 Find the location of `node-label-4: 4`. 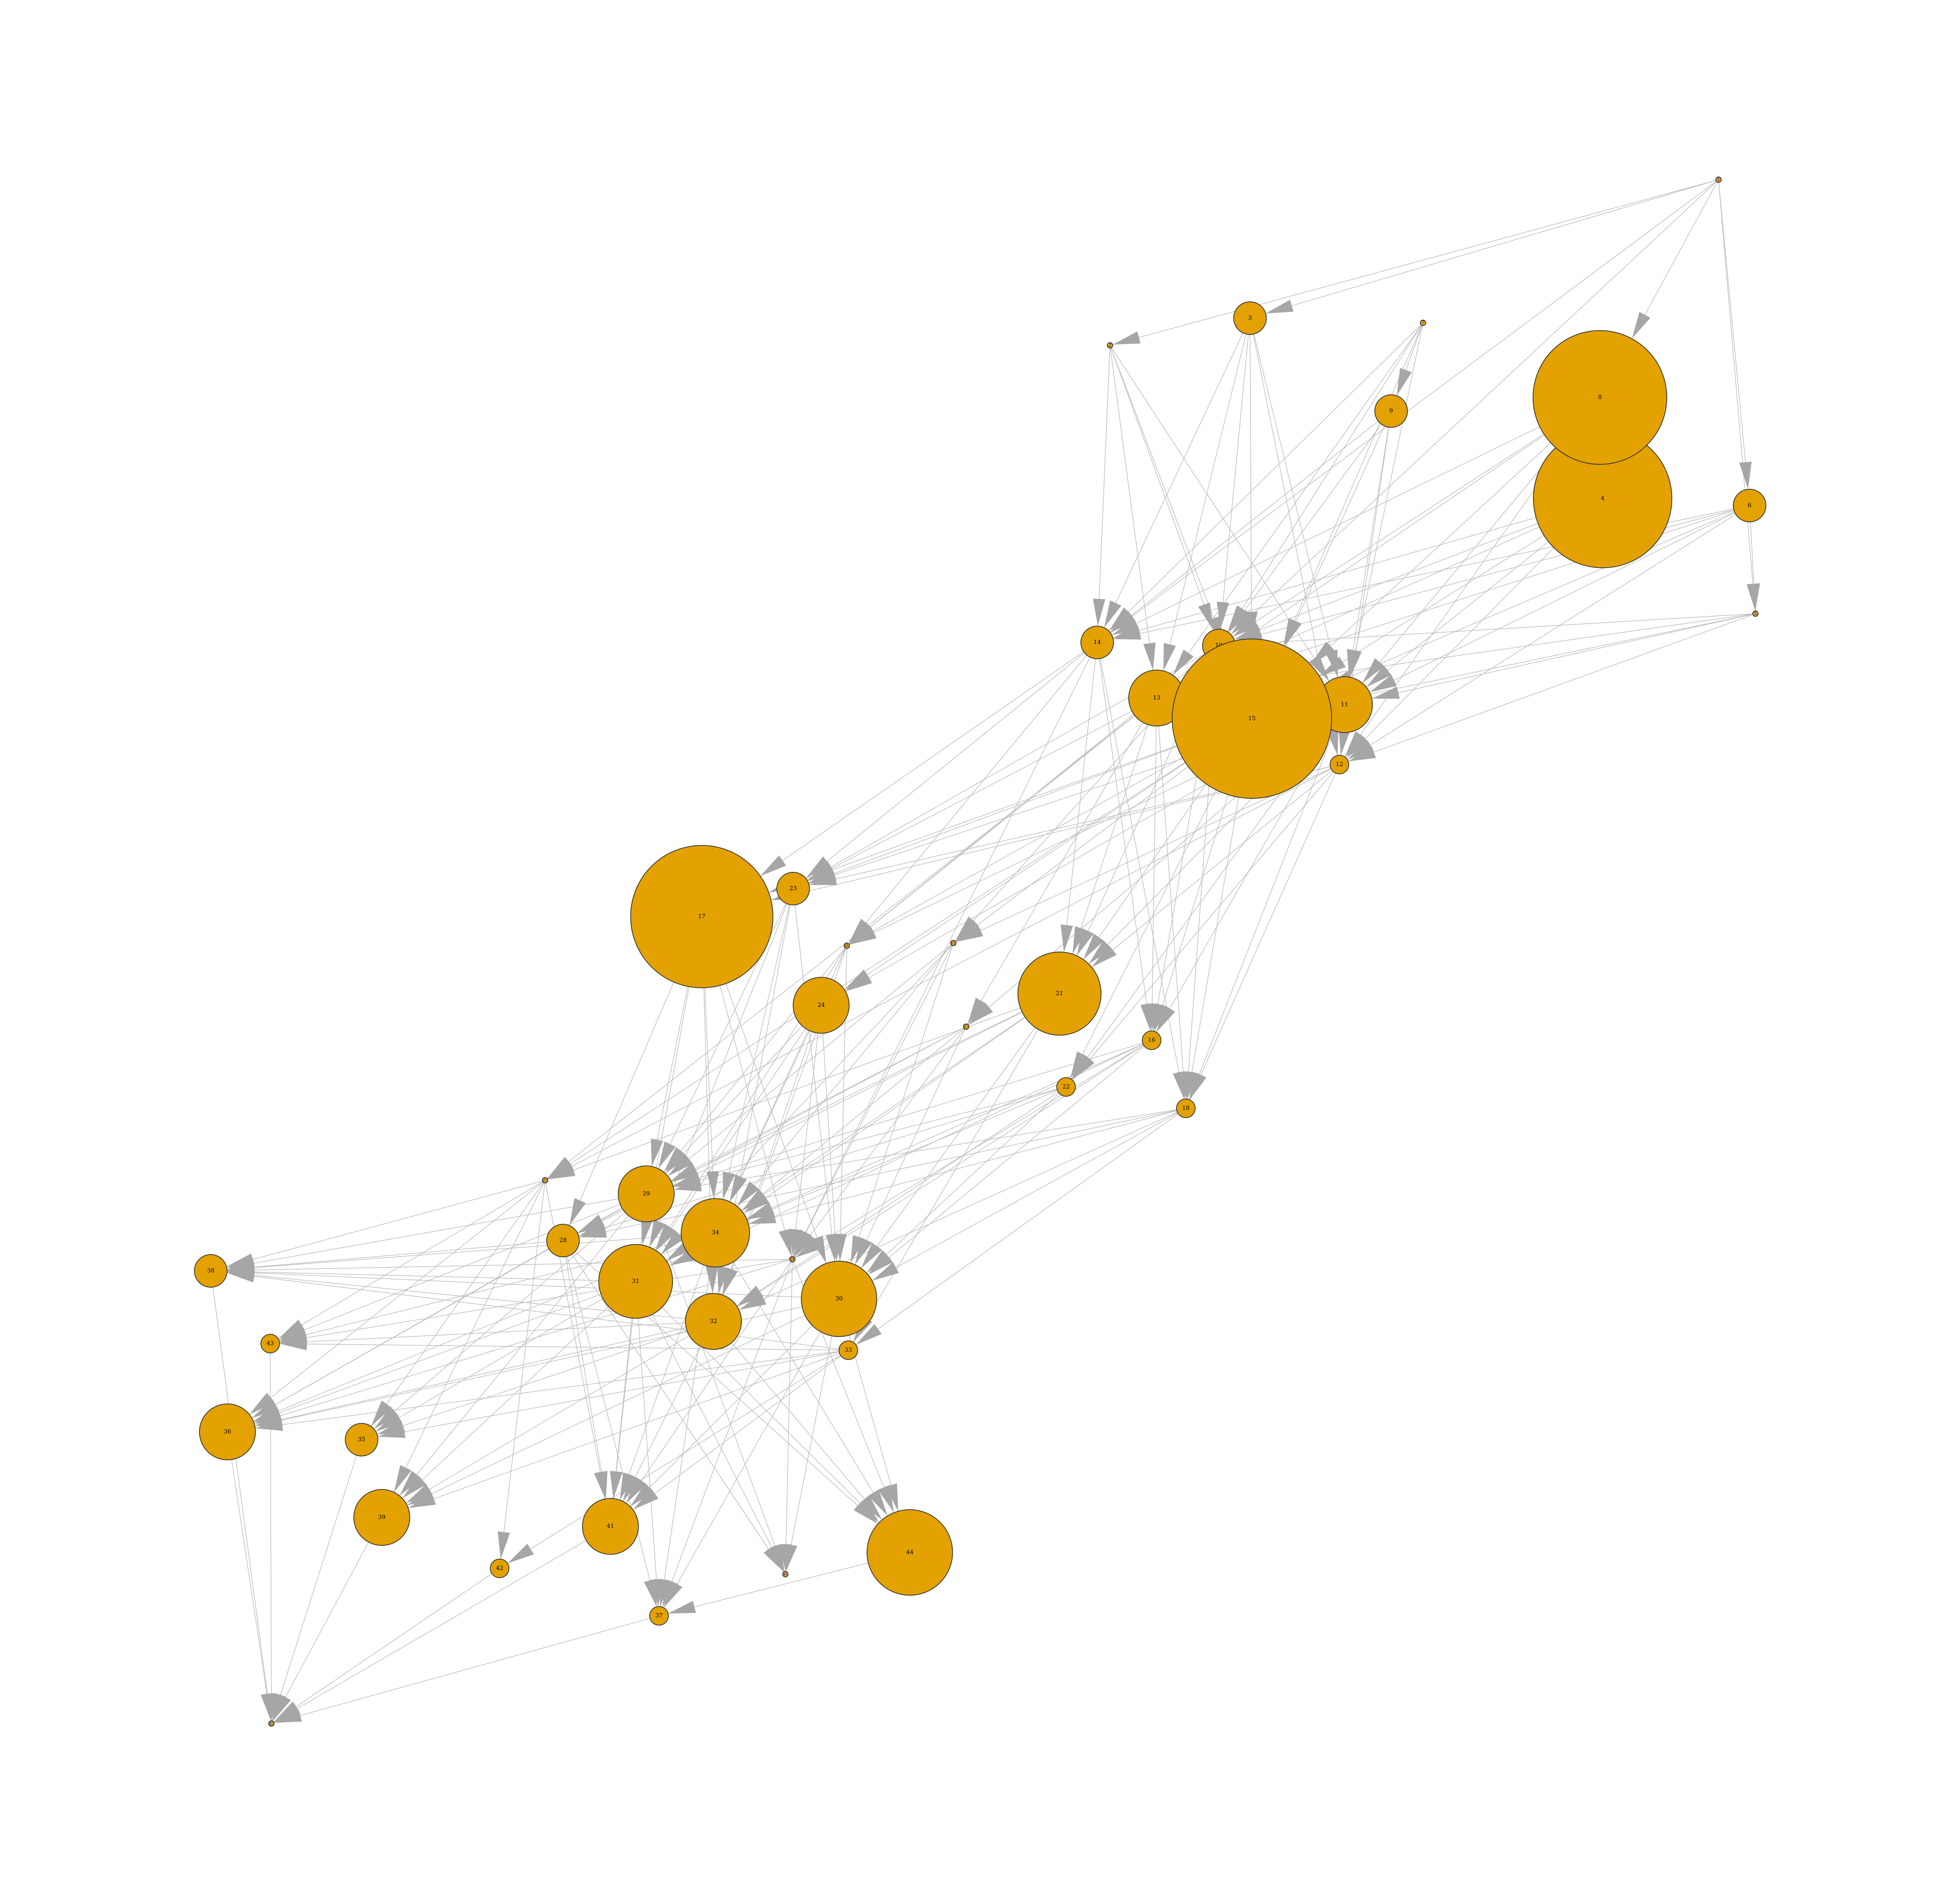

node-label-4: 4 is located at coordinates (1603, 498).